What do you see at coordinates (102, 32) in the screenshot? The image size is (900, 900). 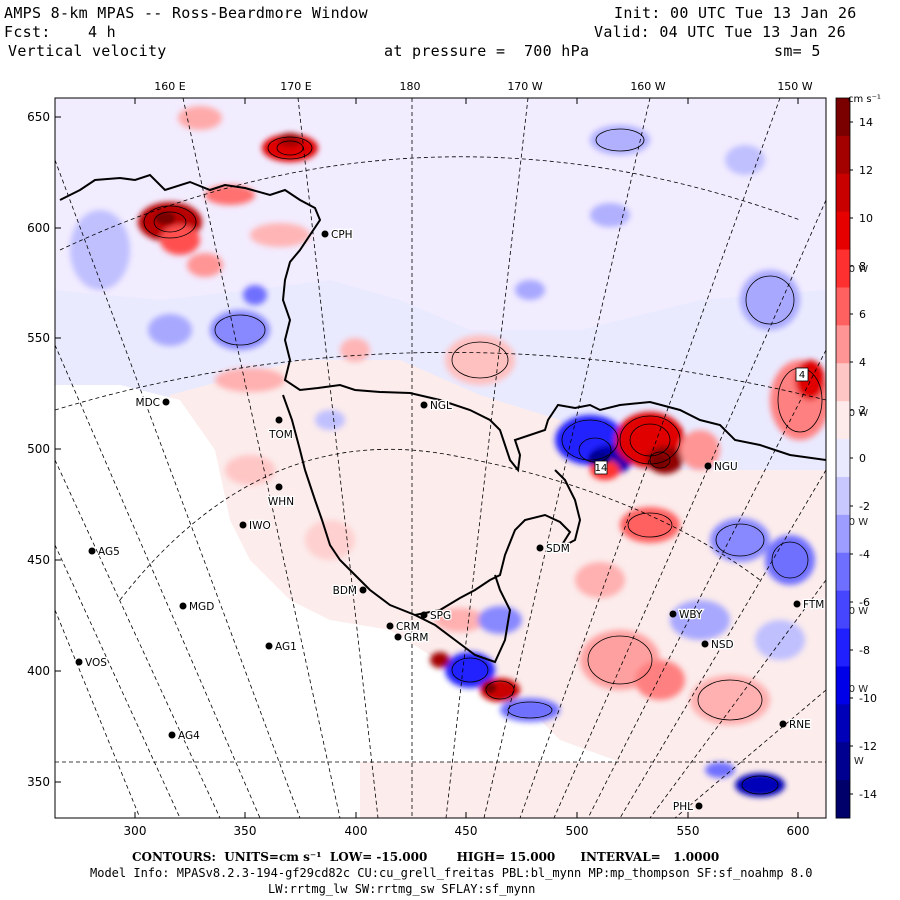 I see `forecast-hour: 4 h` at bounding box center [102, 32].